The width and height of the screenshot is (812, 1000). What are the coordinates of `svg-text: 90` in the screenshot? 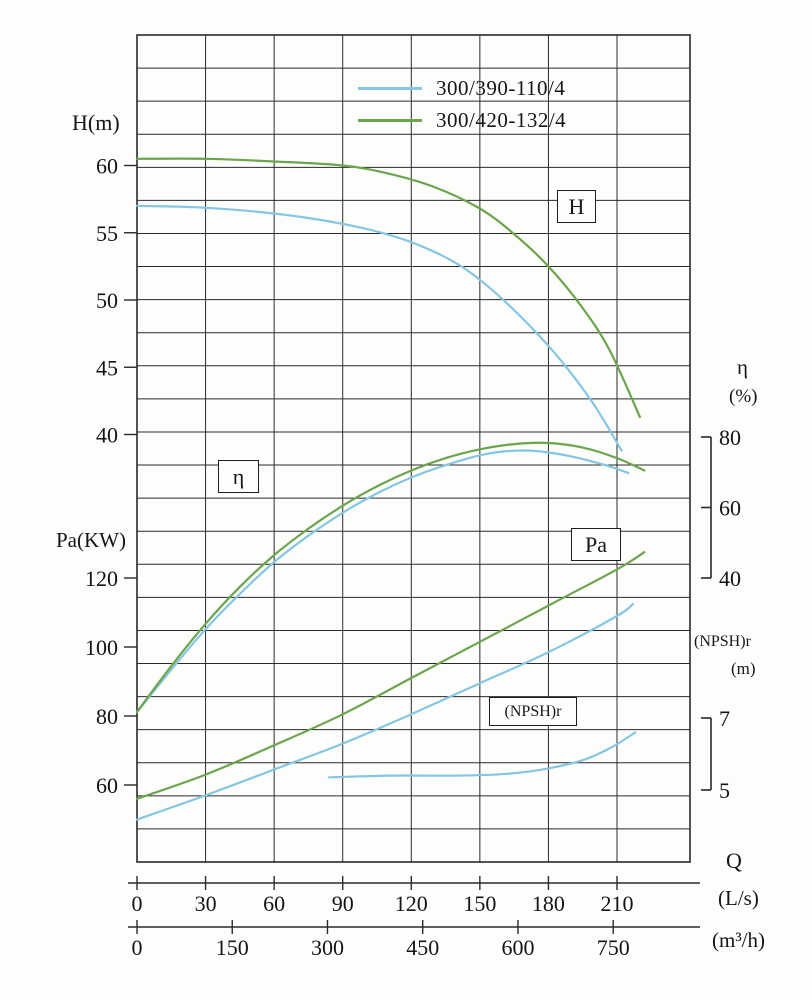 It's located at (343, 903).